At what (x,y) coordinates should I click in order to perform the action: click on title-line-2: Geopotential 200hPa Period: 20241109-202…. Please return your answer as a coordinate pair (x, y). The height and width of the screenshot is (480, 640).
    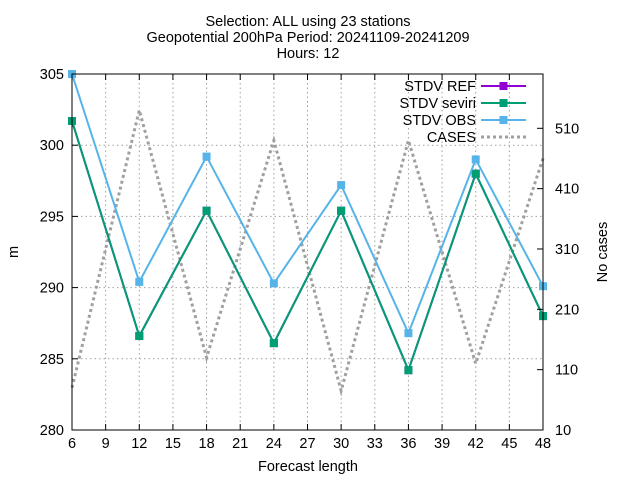
    Looking at the image, I should click on (307, 38).